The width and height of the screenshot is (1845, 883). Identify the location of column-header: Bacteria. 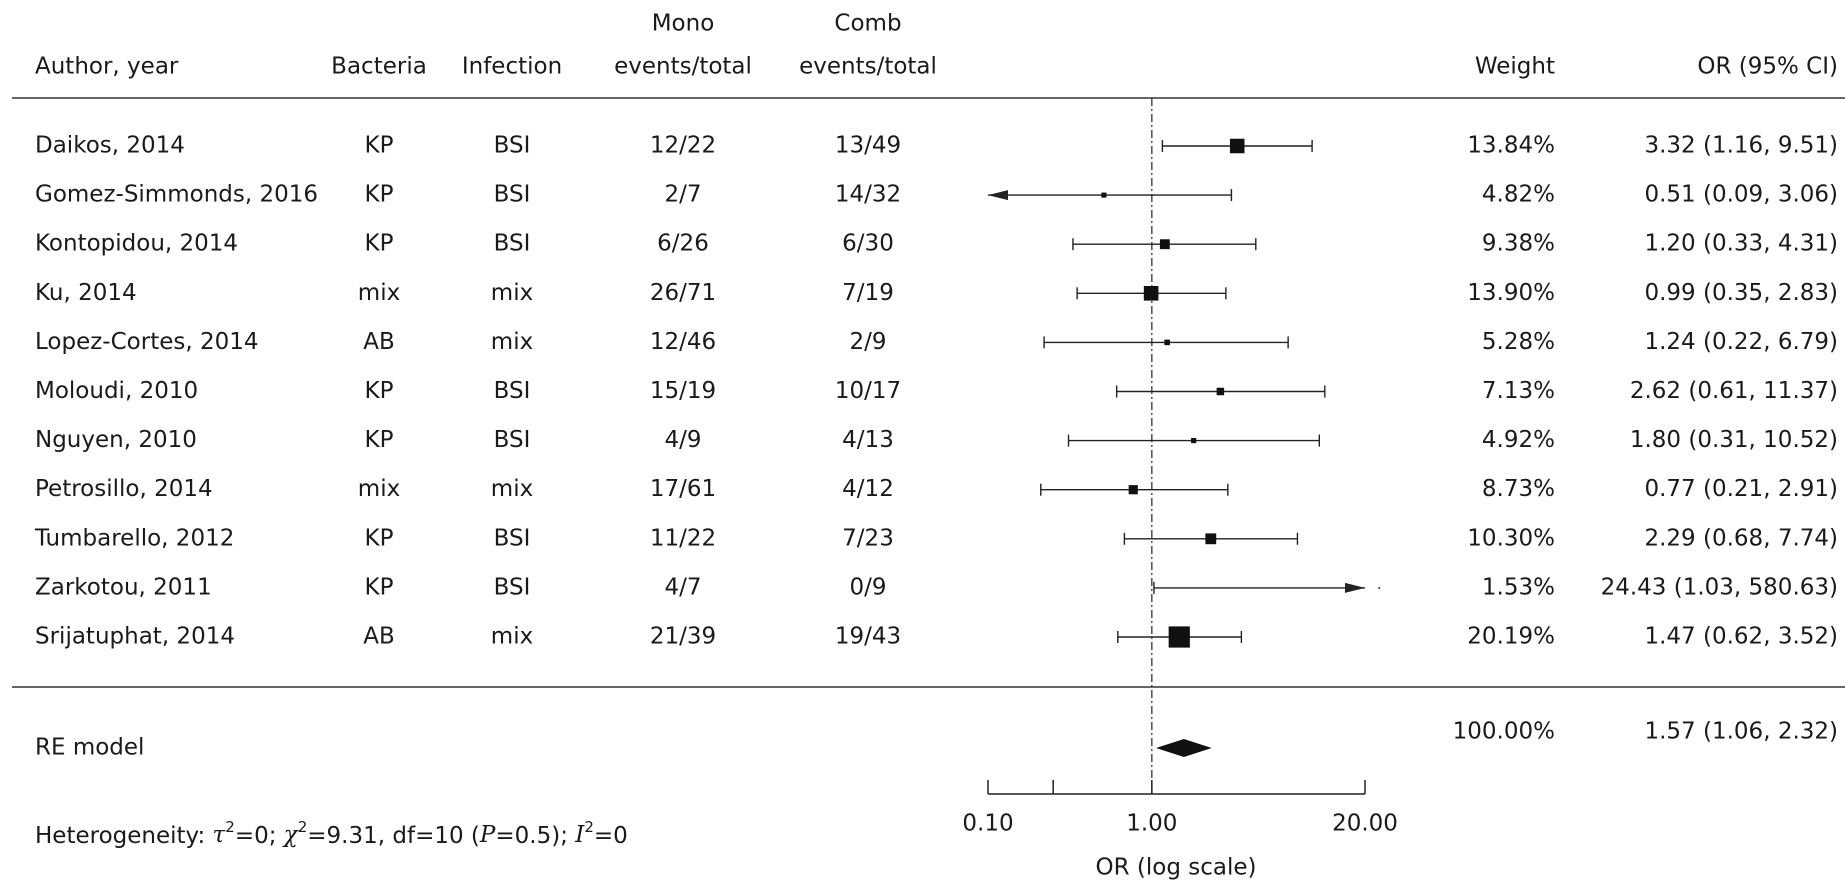
(379, 67).